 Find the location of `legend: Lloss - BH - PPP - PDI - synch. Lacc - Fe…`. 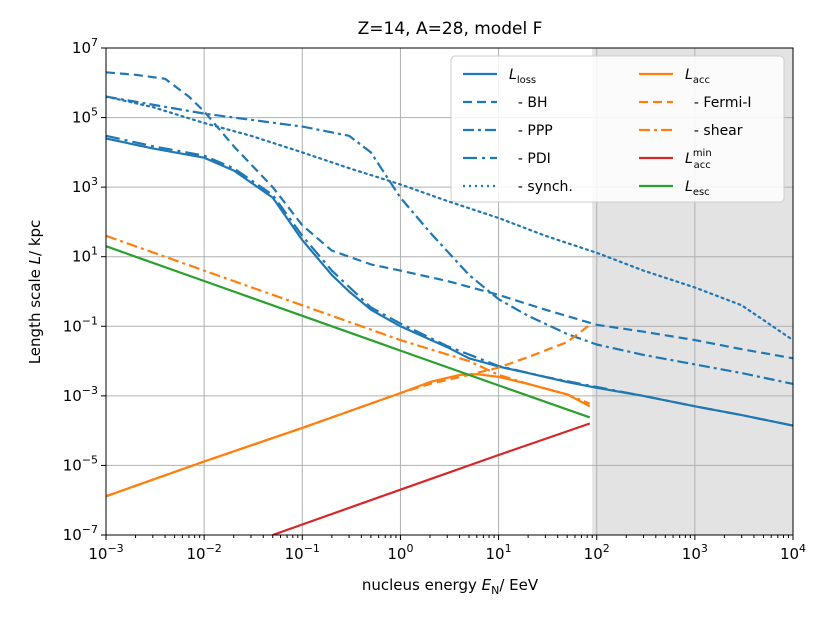

legend: Lloss - BH - PPP - PDI - synch. Lacc - Fe… is located at coordinates (617, 129).